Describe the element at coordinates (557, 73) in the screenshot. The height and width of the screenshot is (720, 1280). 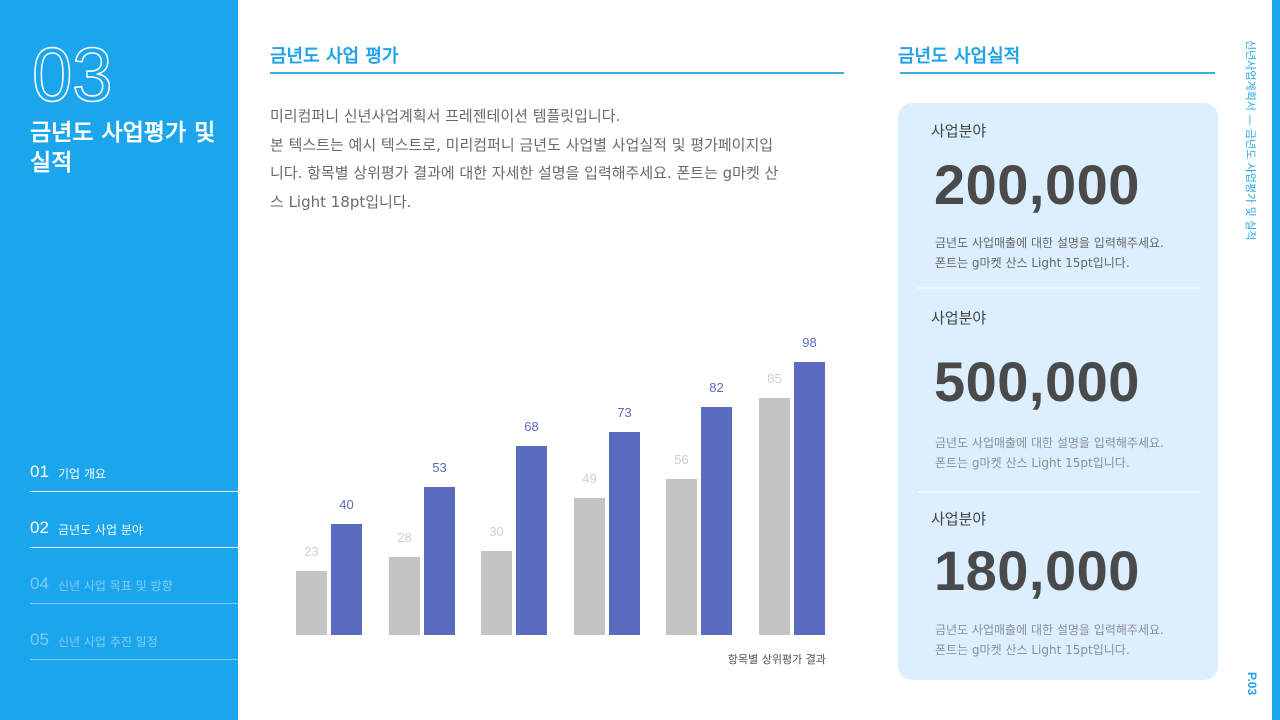
I see `evaluation-heading-underline` at that location.